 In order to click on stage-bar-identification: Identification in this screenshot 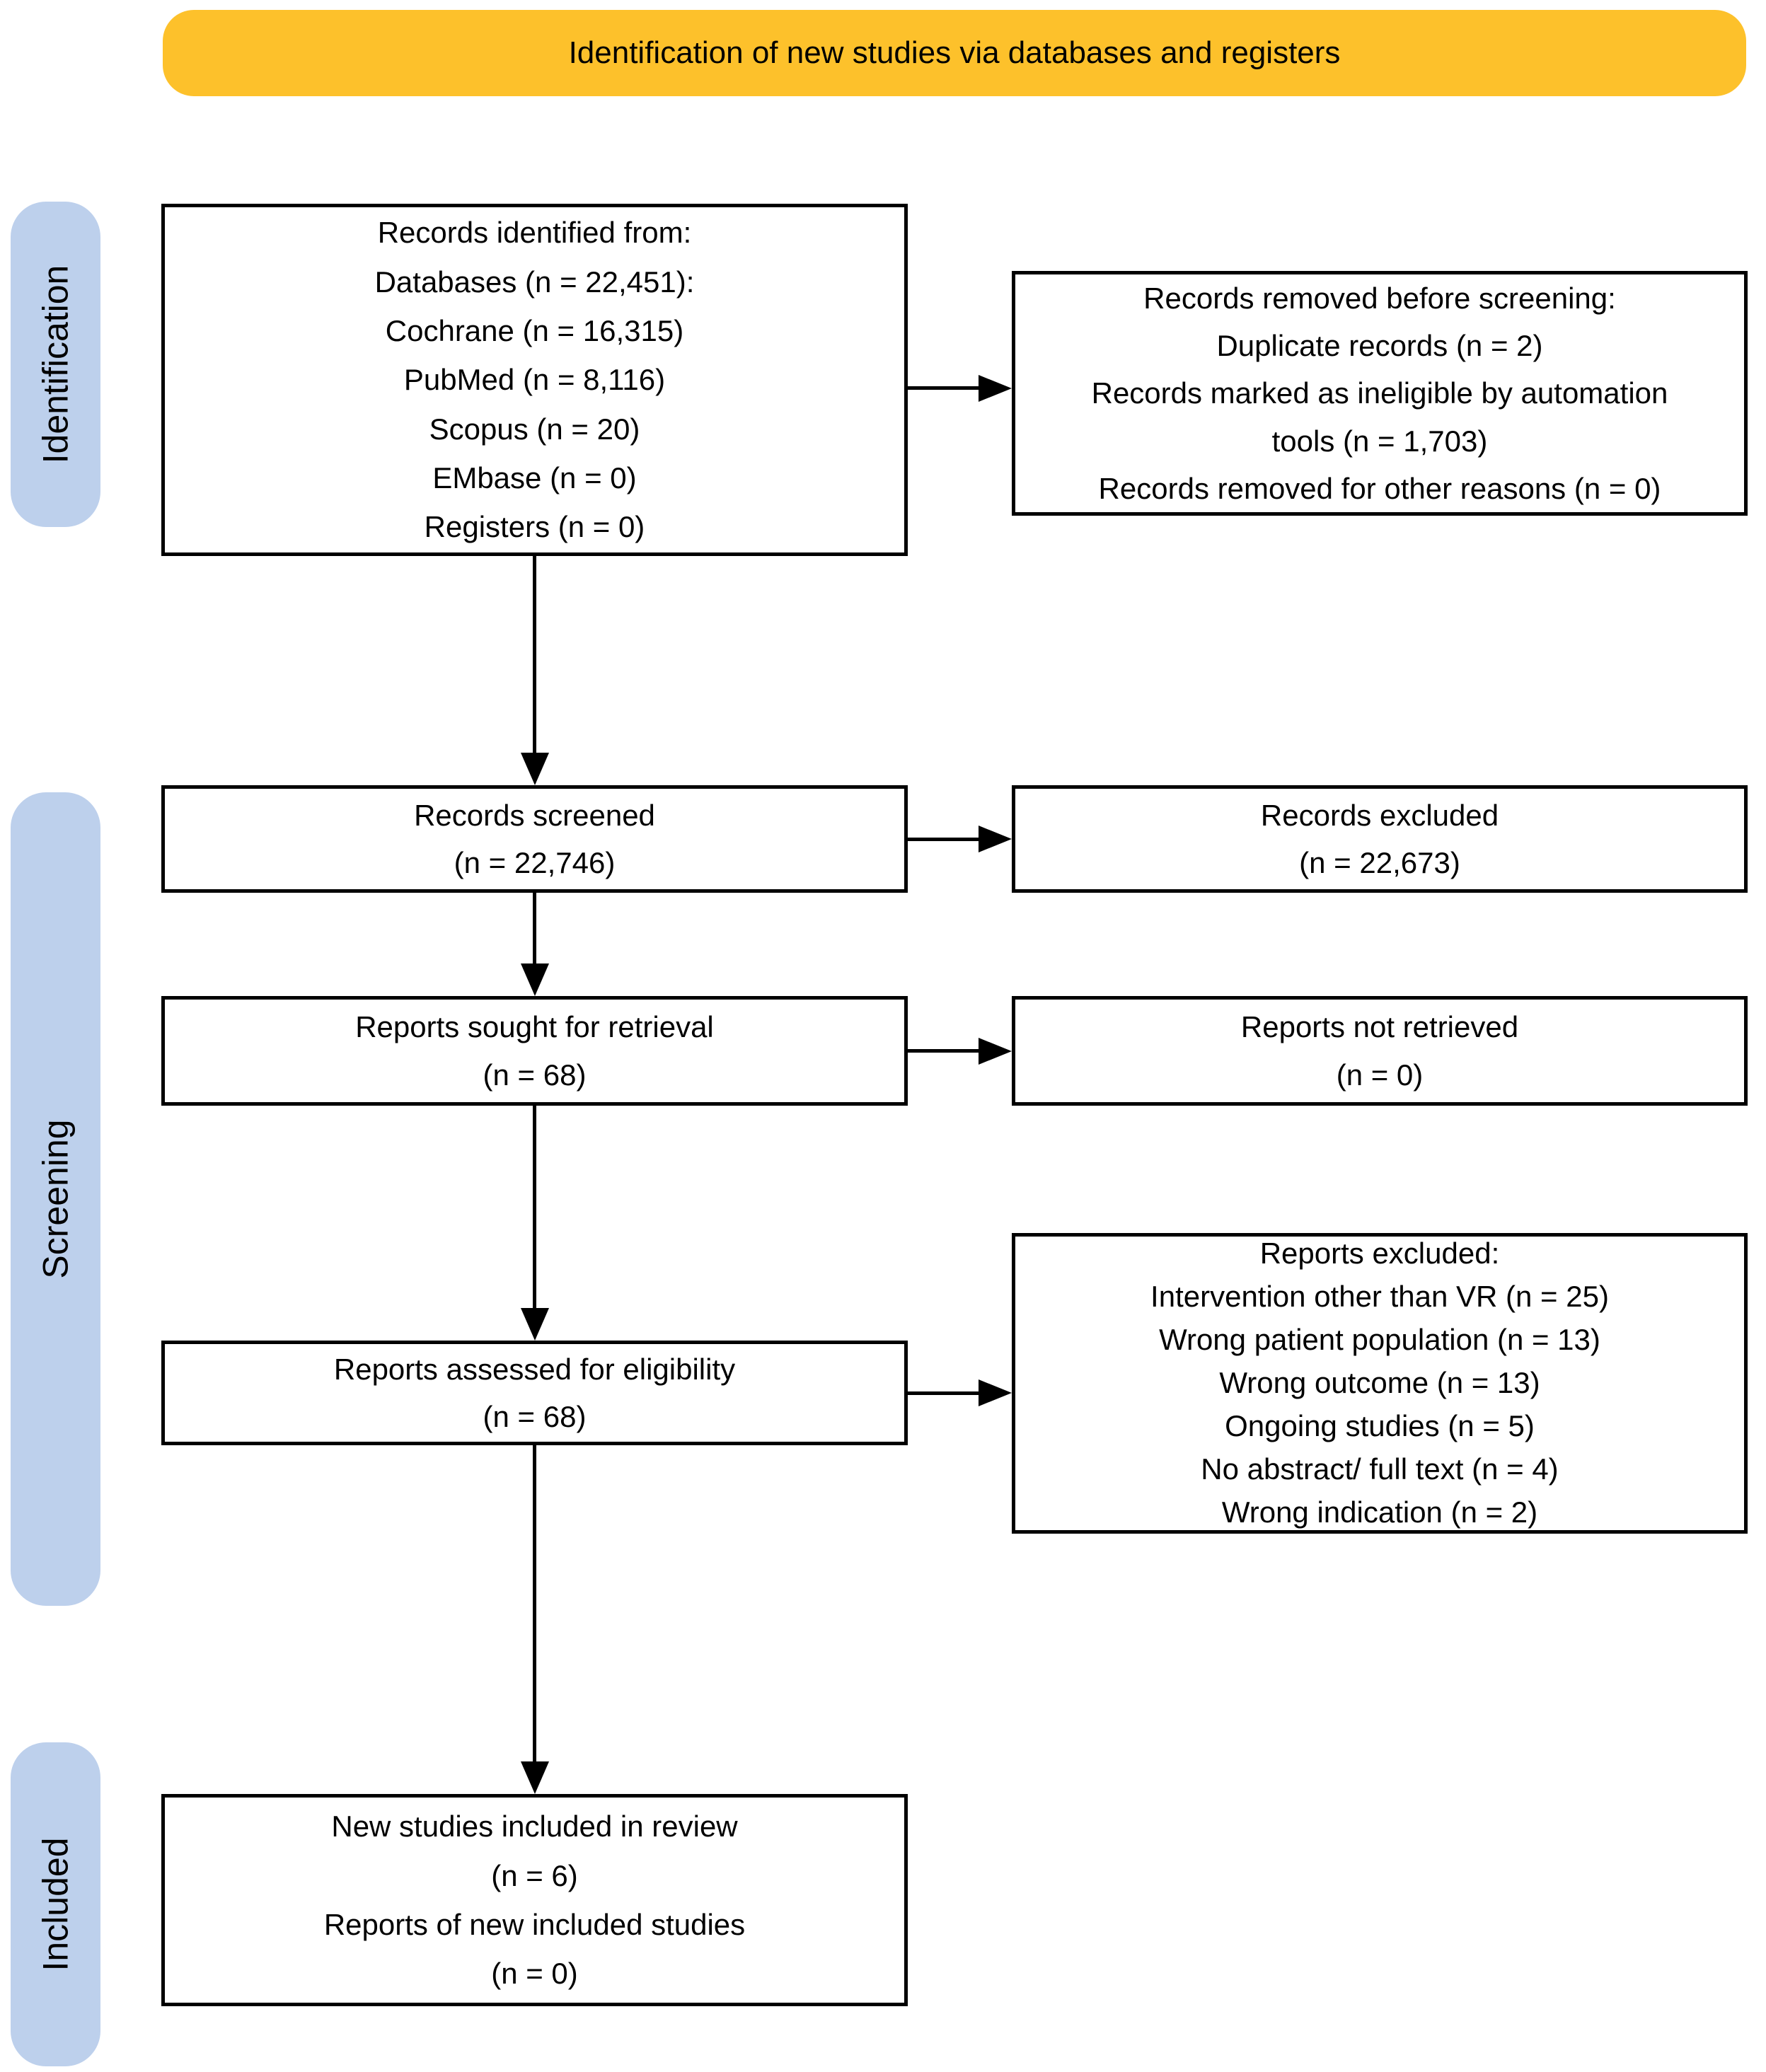, I will do `click(56, 364)`.